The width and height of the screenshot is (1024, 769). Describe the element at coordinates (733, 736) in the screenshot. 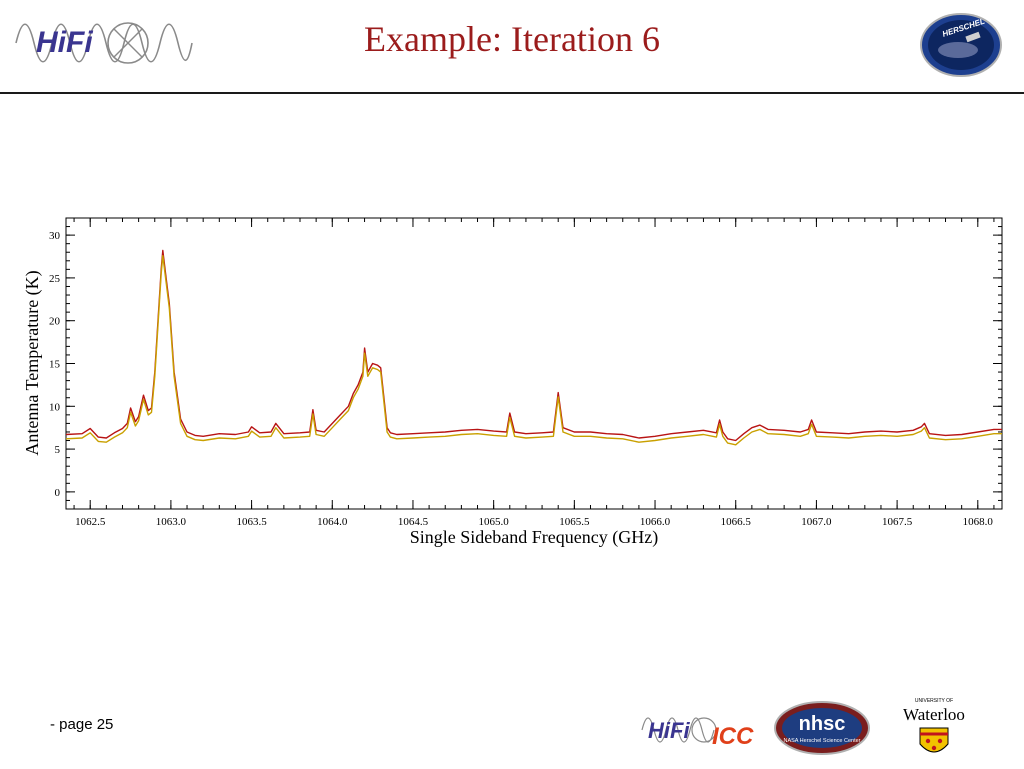

I see `icc-text: ICC` at that location.